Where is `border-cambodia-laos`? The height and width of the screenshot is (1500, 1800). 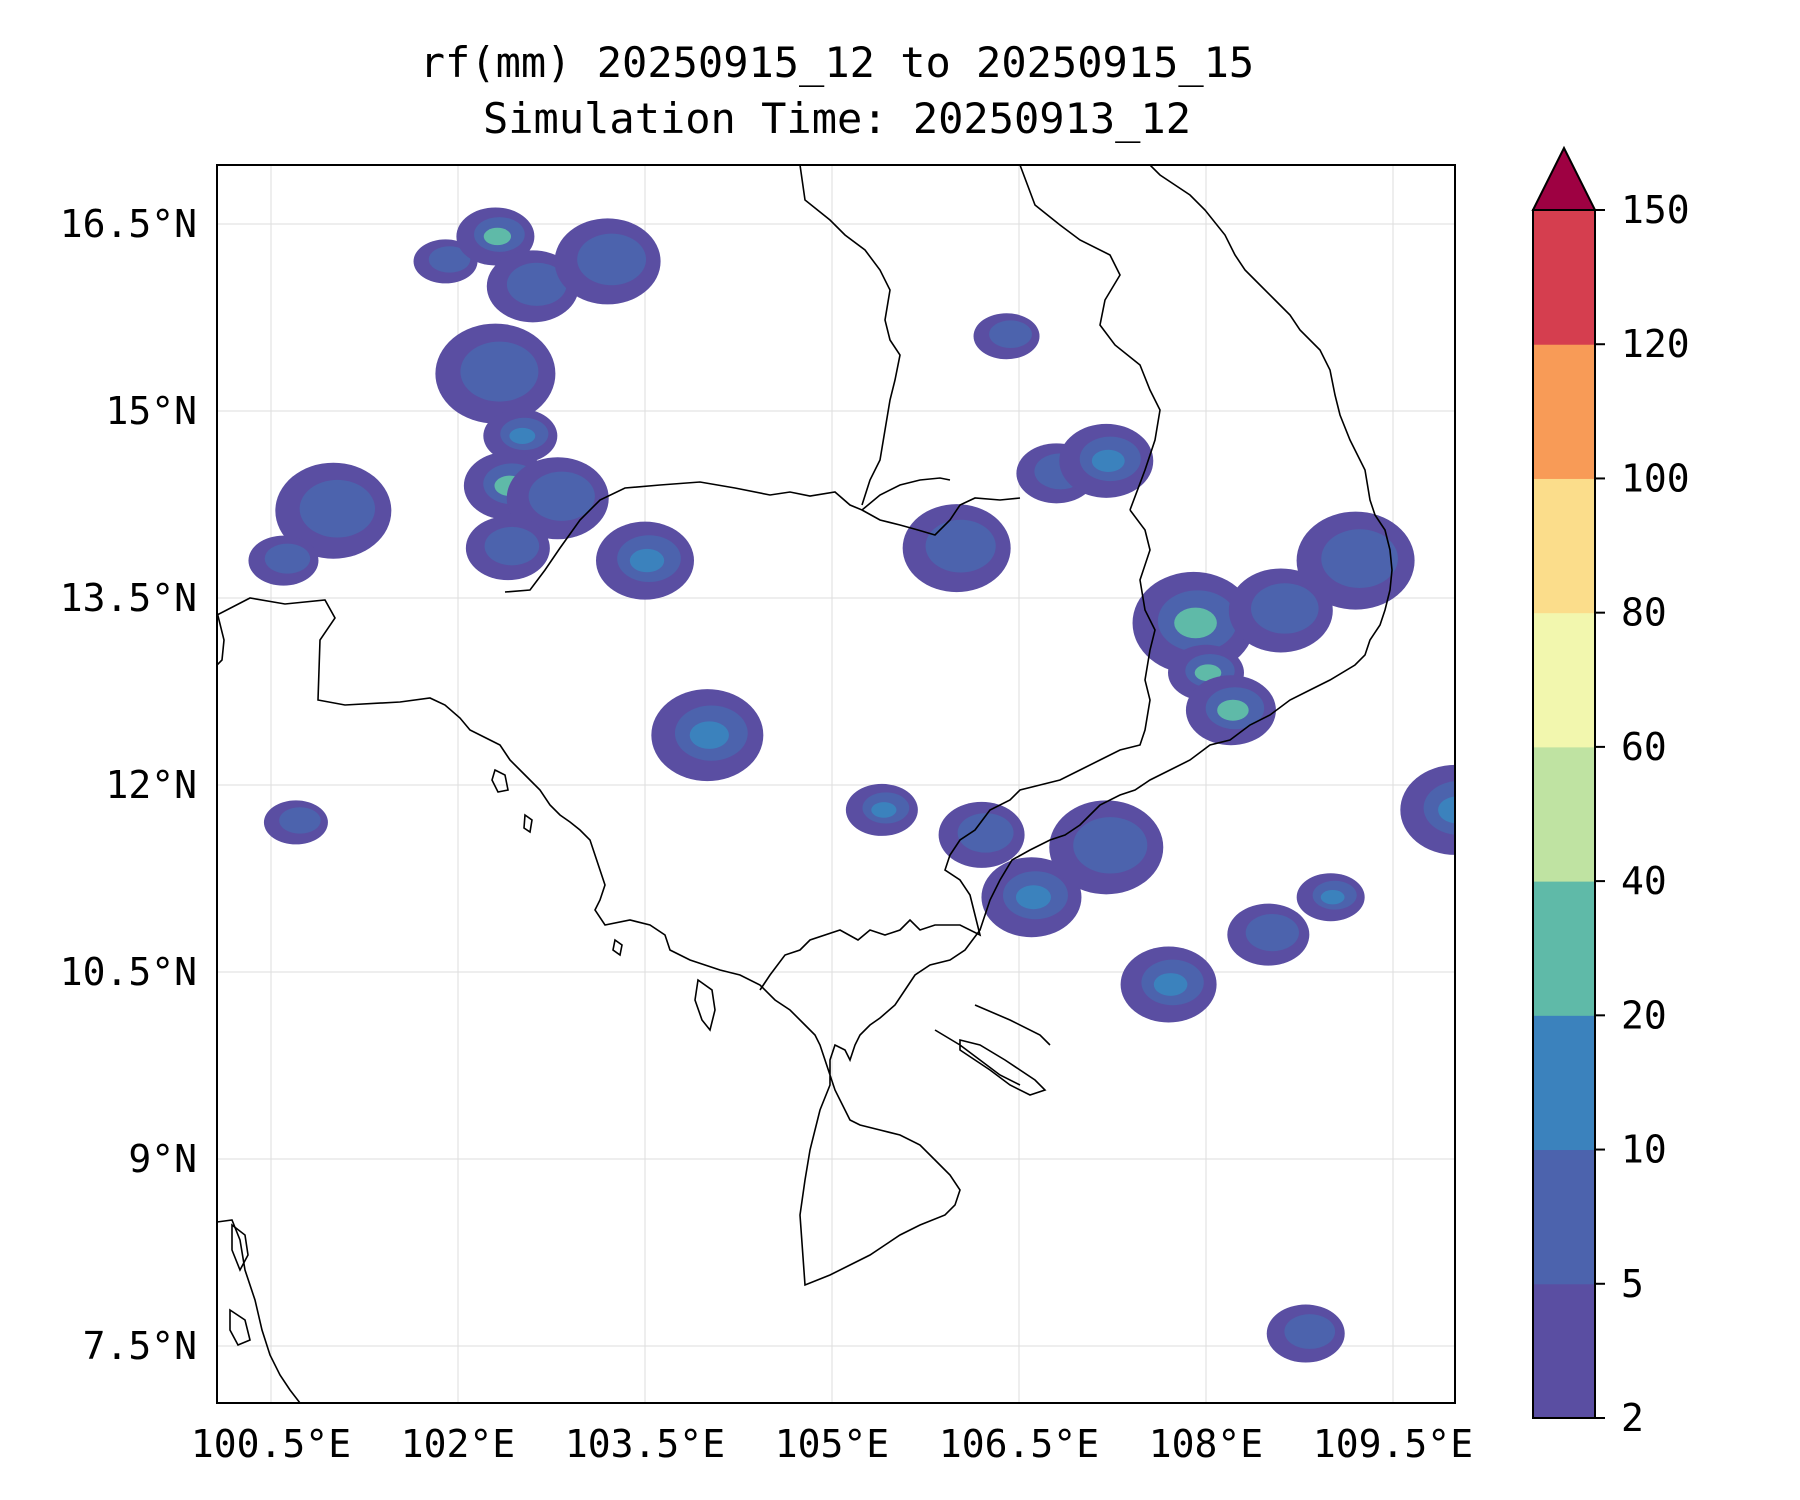
border-cambodia-laos is located at coordinates (941, 516).